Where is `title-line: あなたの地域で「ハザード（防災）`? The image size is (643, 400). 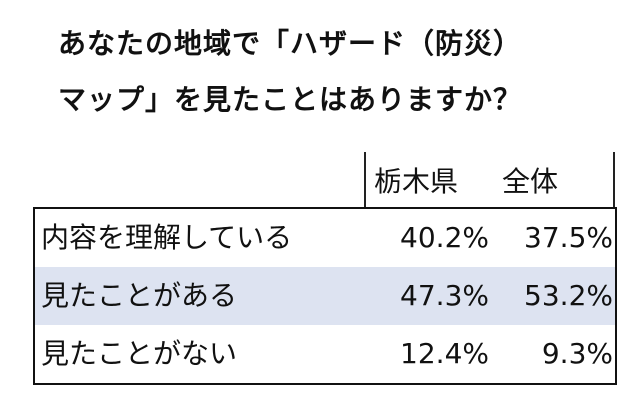 title-line: あなたの地域で「ハザード（防災） is located at coordinates (290, 43).